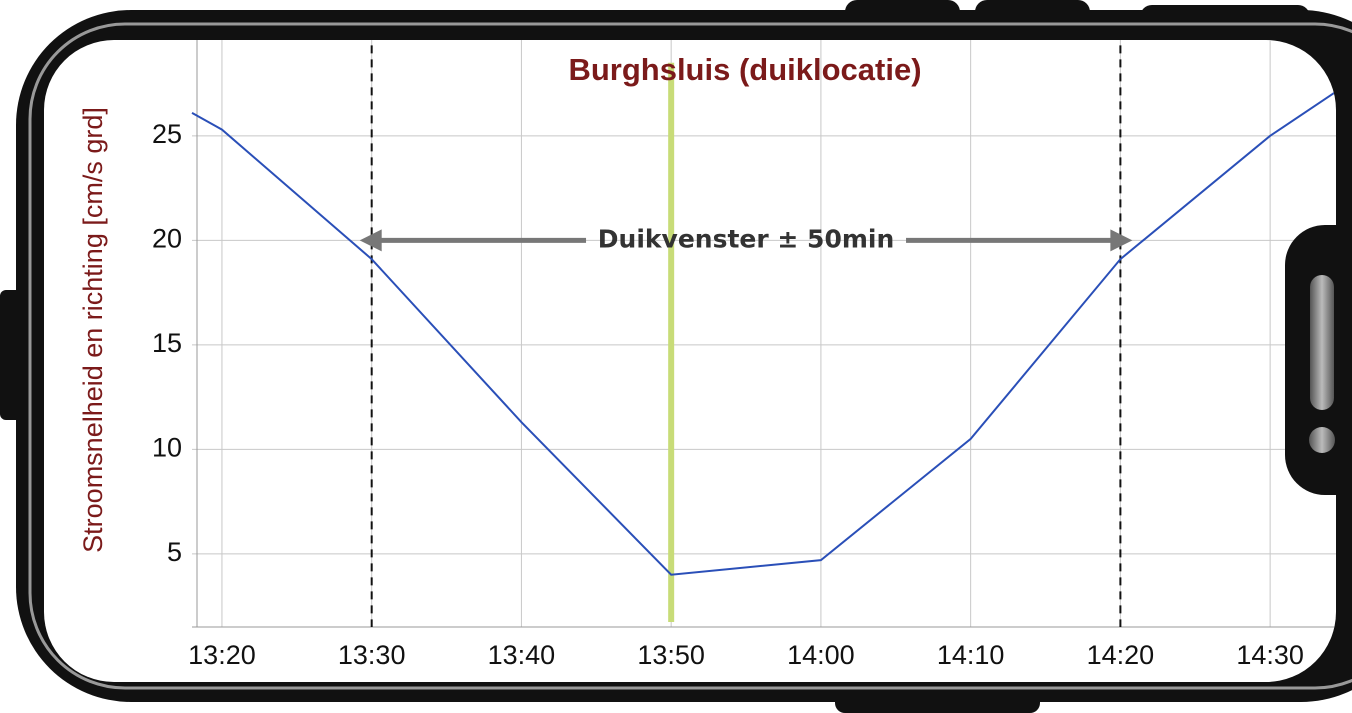 This screenshot has height=713, width=1352. What do you see at coordinates (167, 343) in the screenshot?
I see `y-tick-label: 15` at bounding box center [167, 343].